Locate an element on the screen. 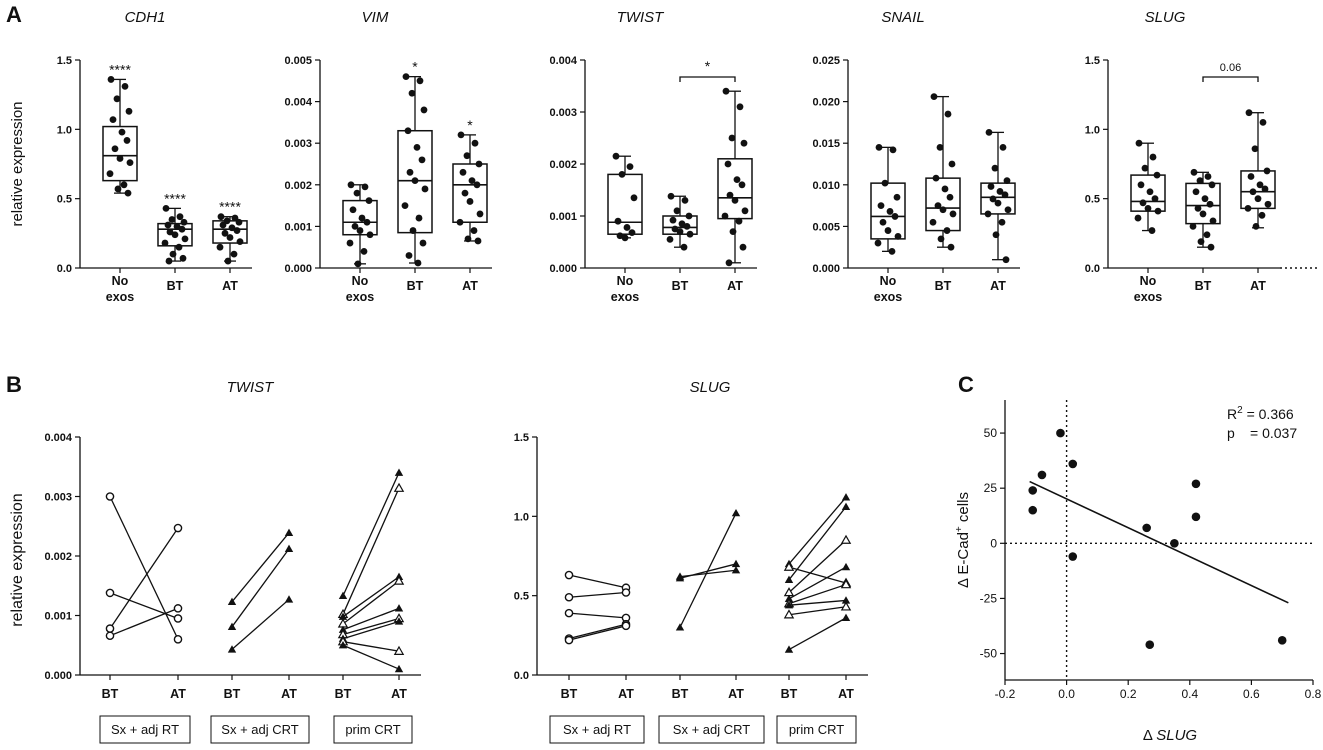 Image resolution: width=1323 pixels, height=750 pixels. y-tick-label: 0.020 is located at coordinates (826, 103).